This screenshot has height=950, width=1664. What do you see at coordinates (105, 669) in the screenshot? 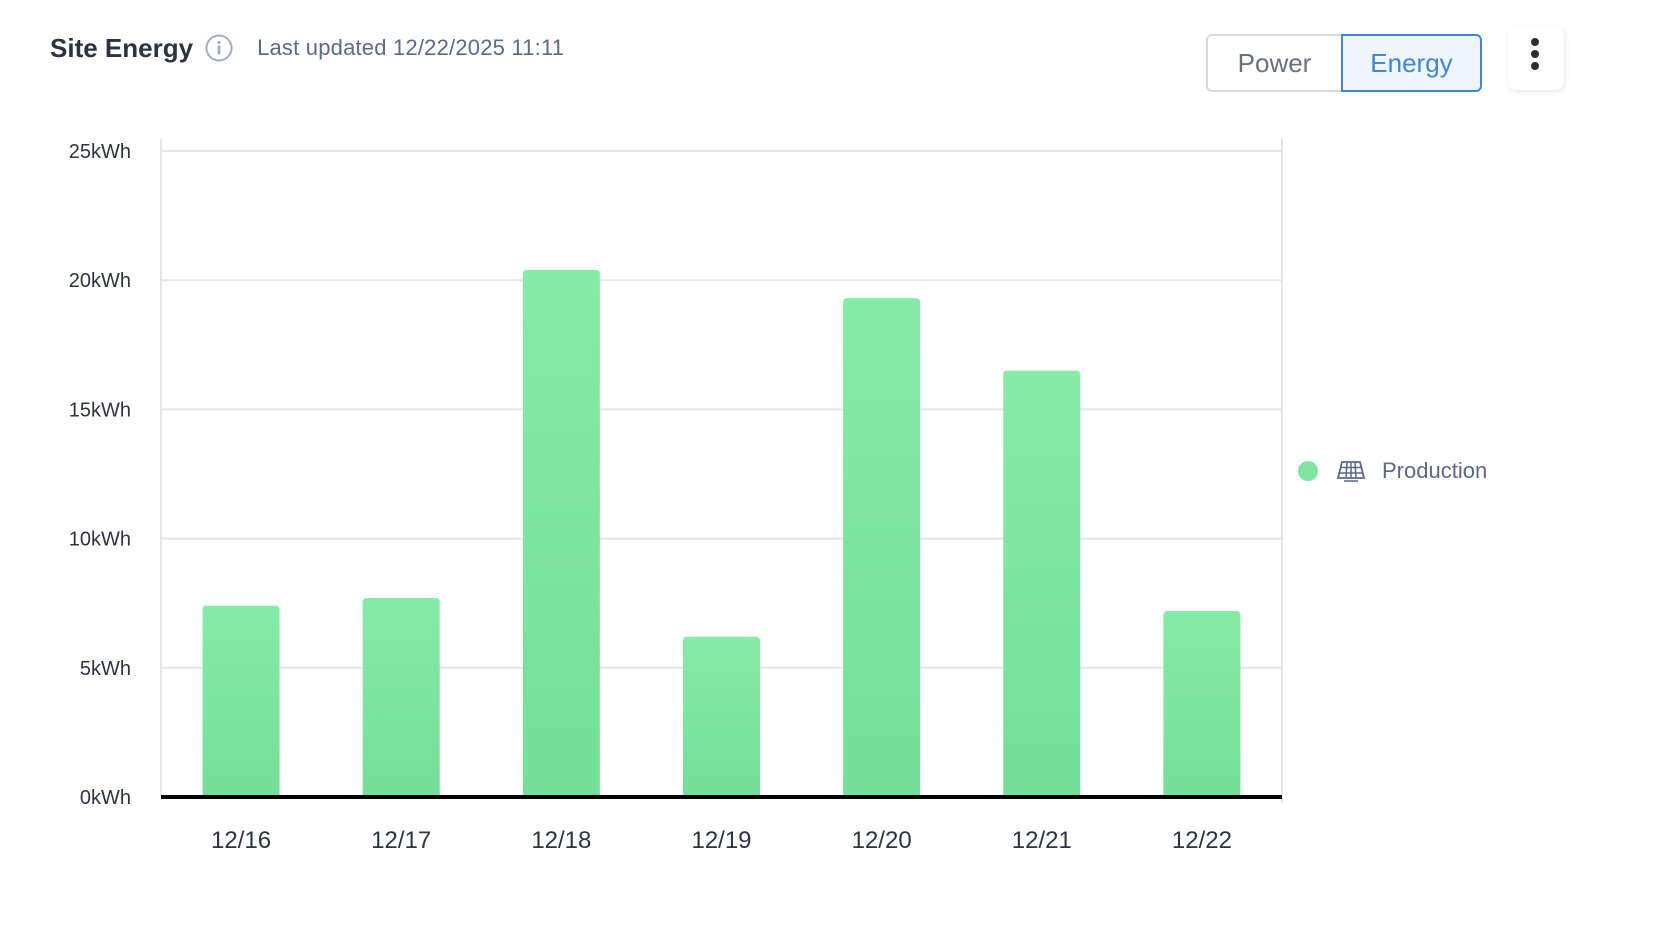
I see `y-tick-label: 5kWh` at bounding box center [105, 669].